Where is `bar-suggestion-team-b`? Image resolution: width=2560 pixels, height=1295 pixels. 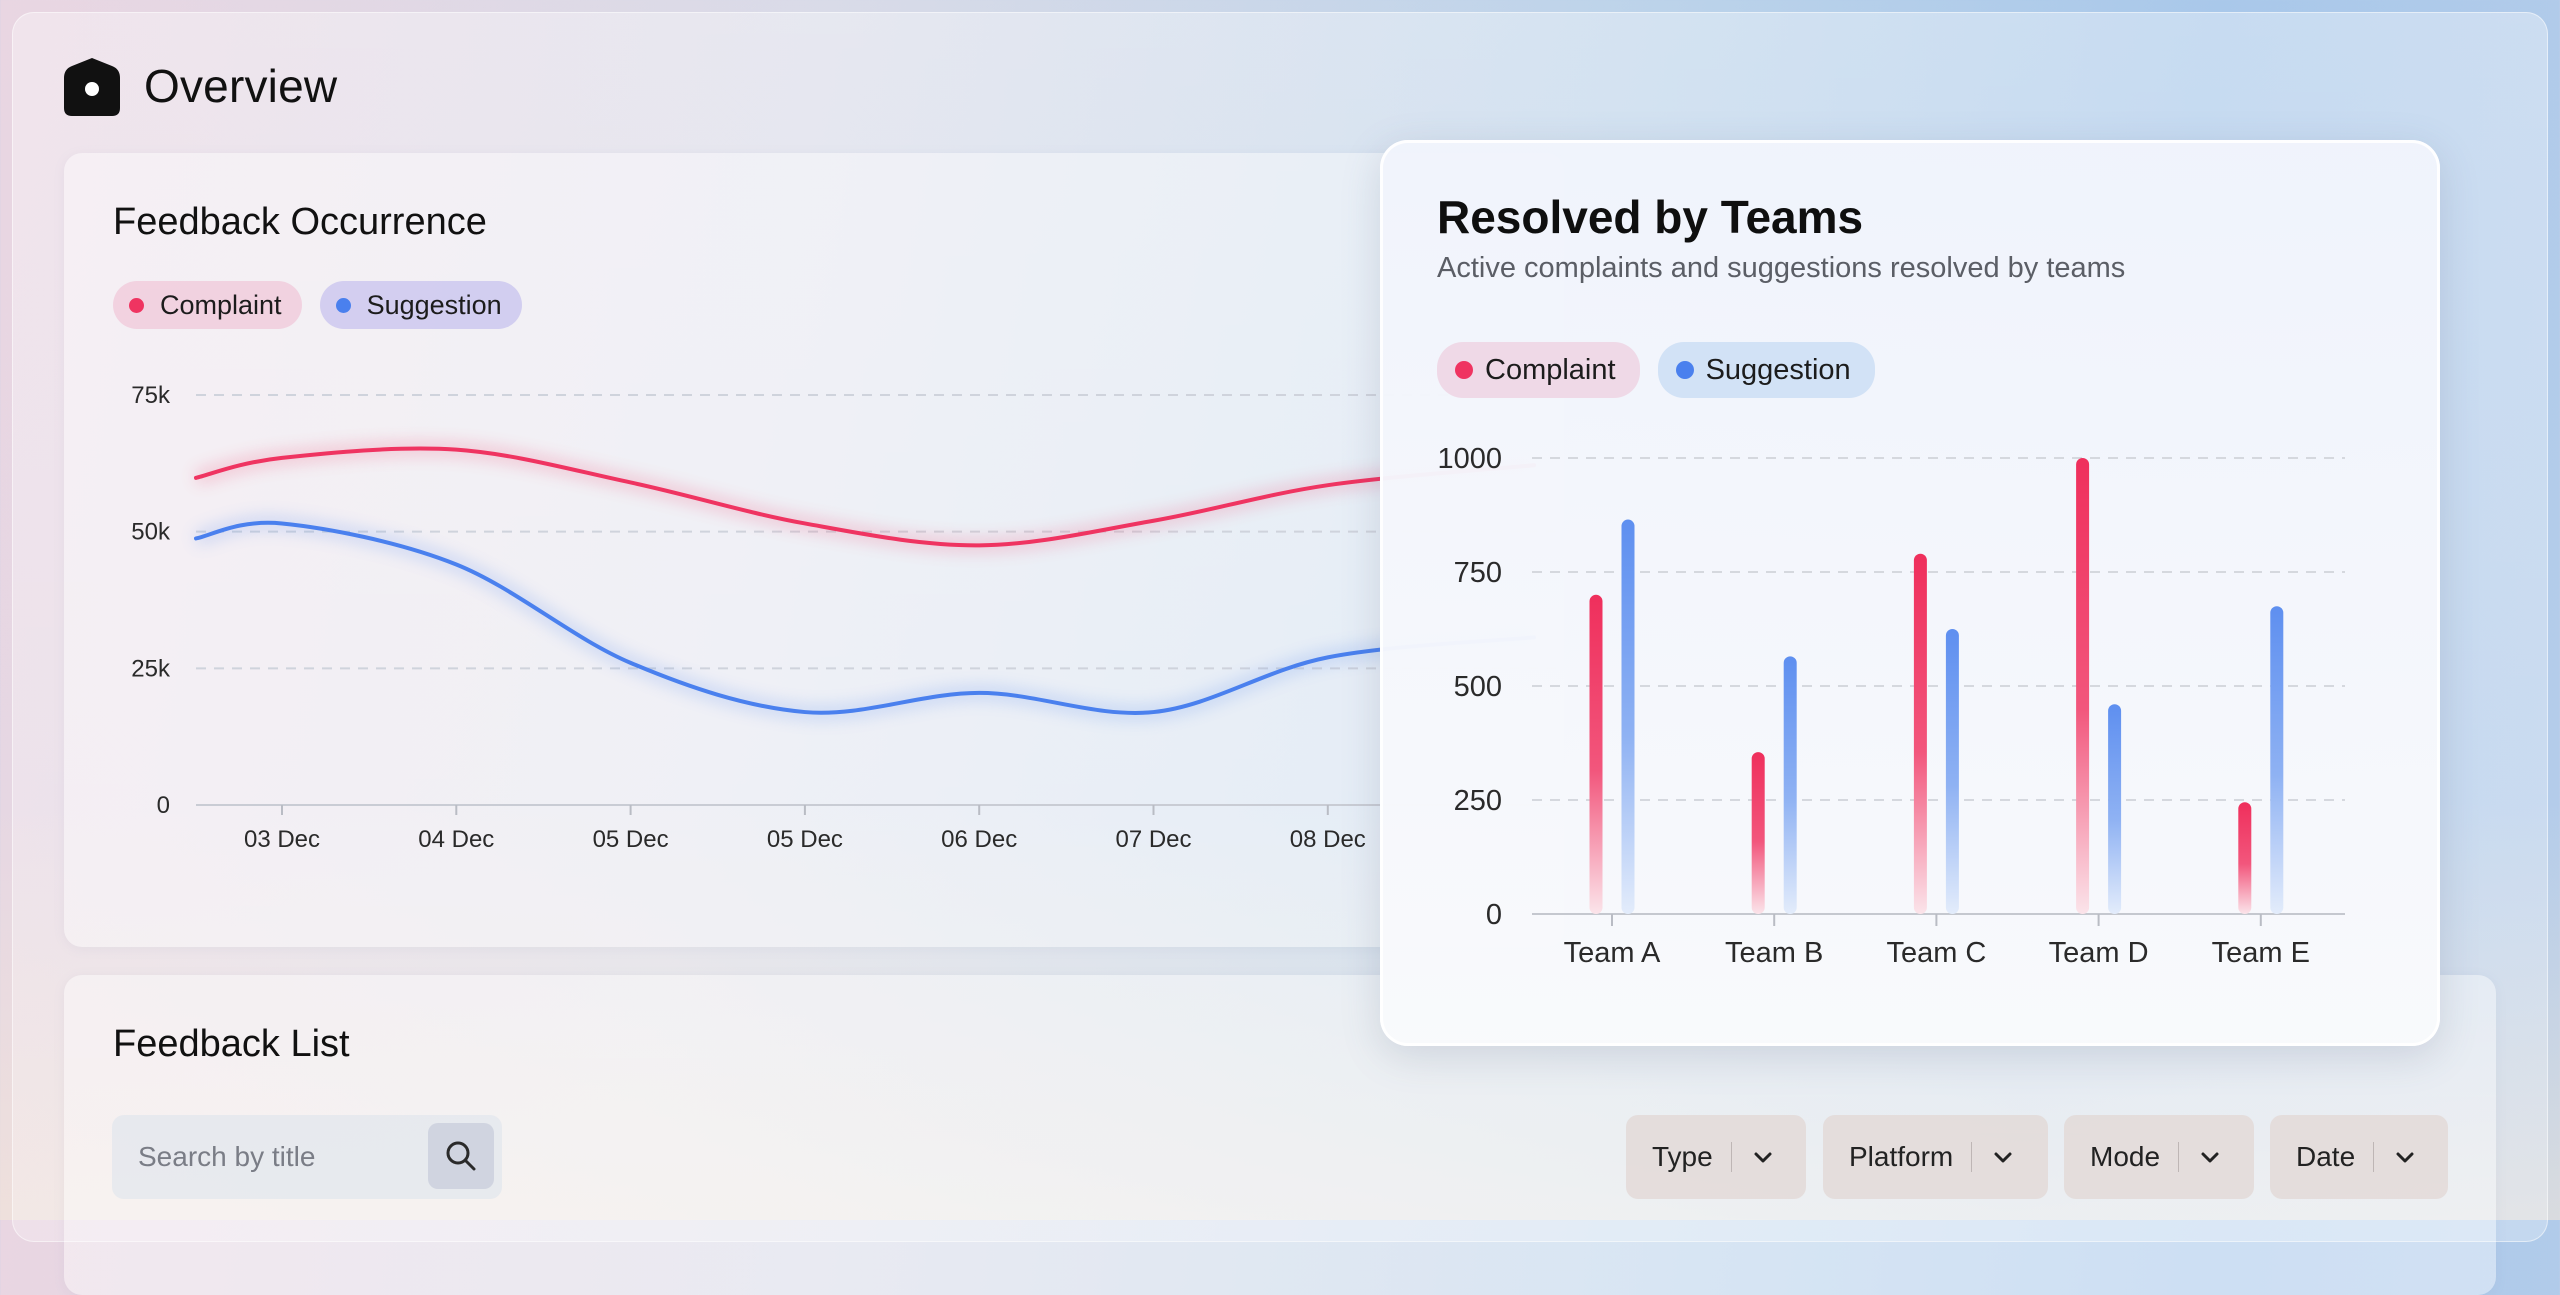 bar-suggestion-team-b is located at coordinates (1790, 785).